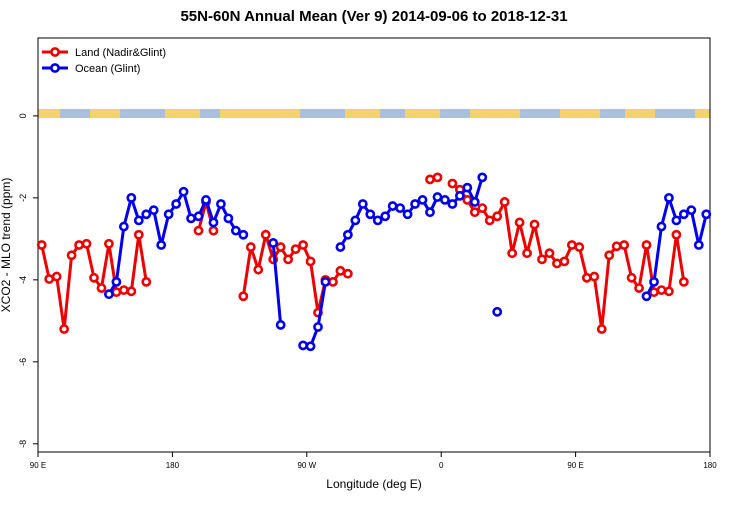 This screenshot has height=505, width=750. Describe the element at coordinates (23, 362) in the screenshot. I see `y-tick-label: -6` at that location.